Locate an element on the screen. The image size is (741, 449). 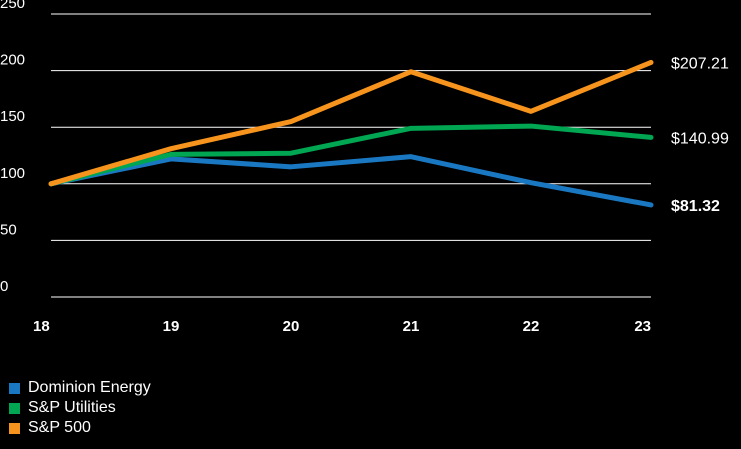
x-tick-label: 20 is located at coordinates (291, 326).